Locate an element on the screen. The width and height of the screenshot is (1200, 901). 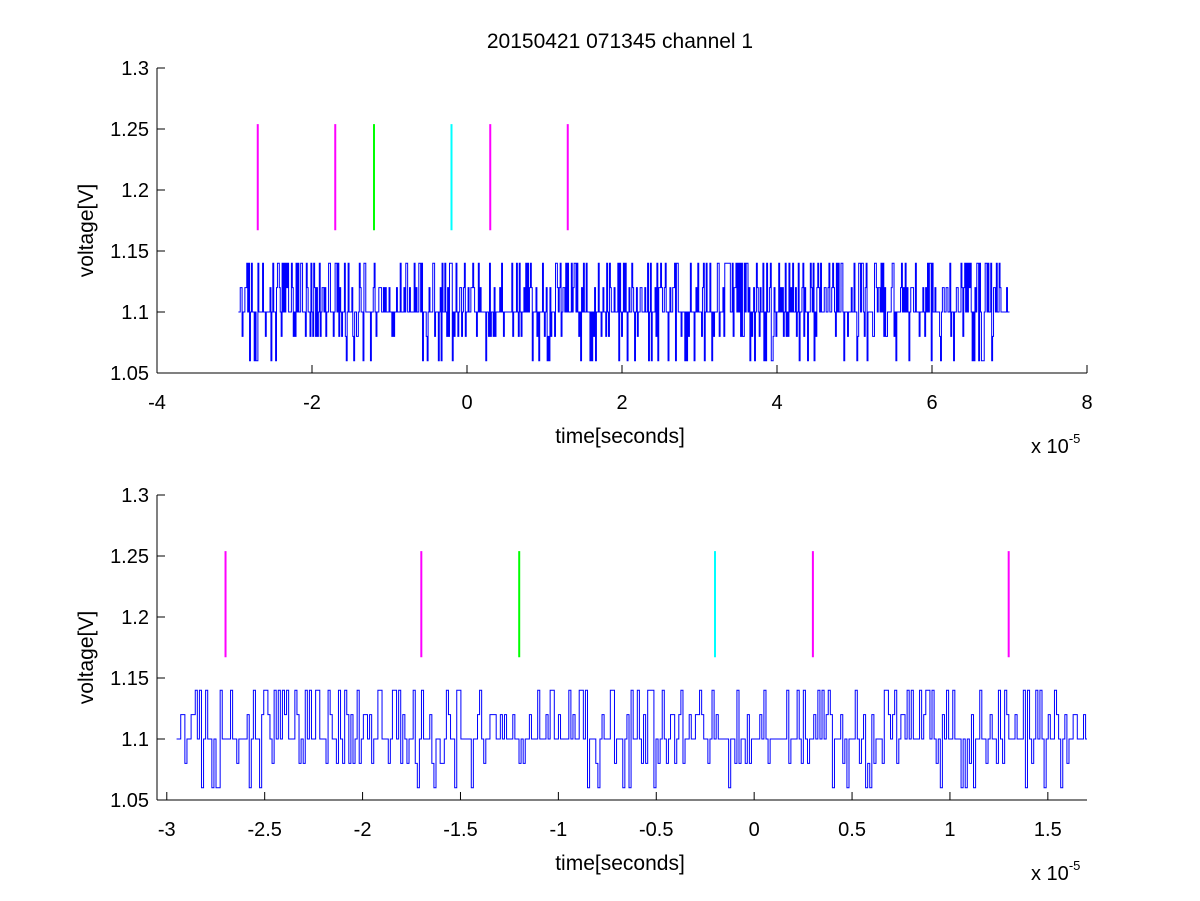
top-y-tick-label: 1.25 is located at coordinates (129, 130).